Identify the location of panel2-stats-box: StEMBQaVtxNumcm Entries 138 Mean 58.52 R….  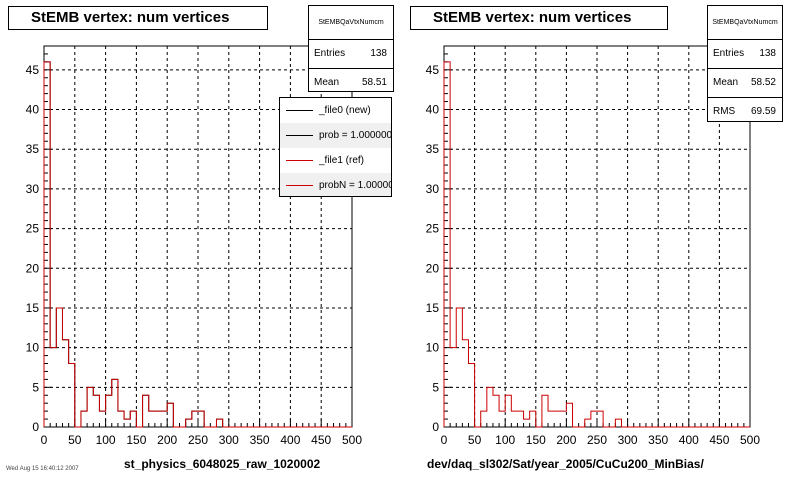
(745, 63).